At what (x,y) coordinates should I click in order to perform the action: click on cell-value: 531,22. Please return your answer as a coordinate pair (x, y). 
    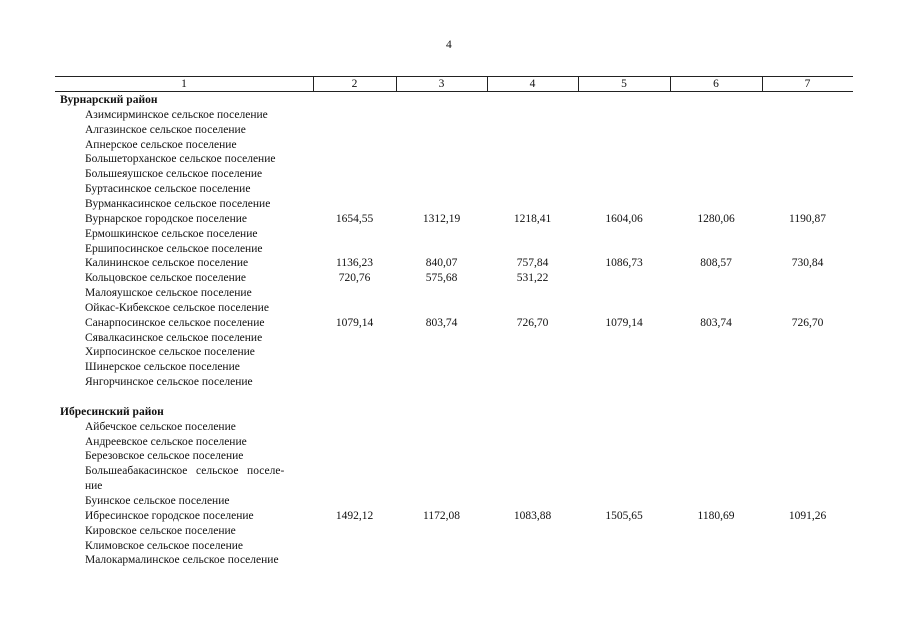
    Looking at the image, I should click on (532, 278).